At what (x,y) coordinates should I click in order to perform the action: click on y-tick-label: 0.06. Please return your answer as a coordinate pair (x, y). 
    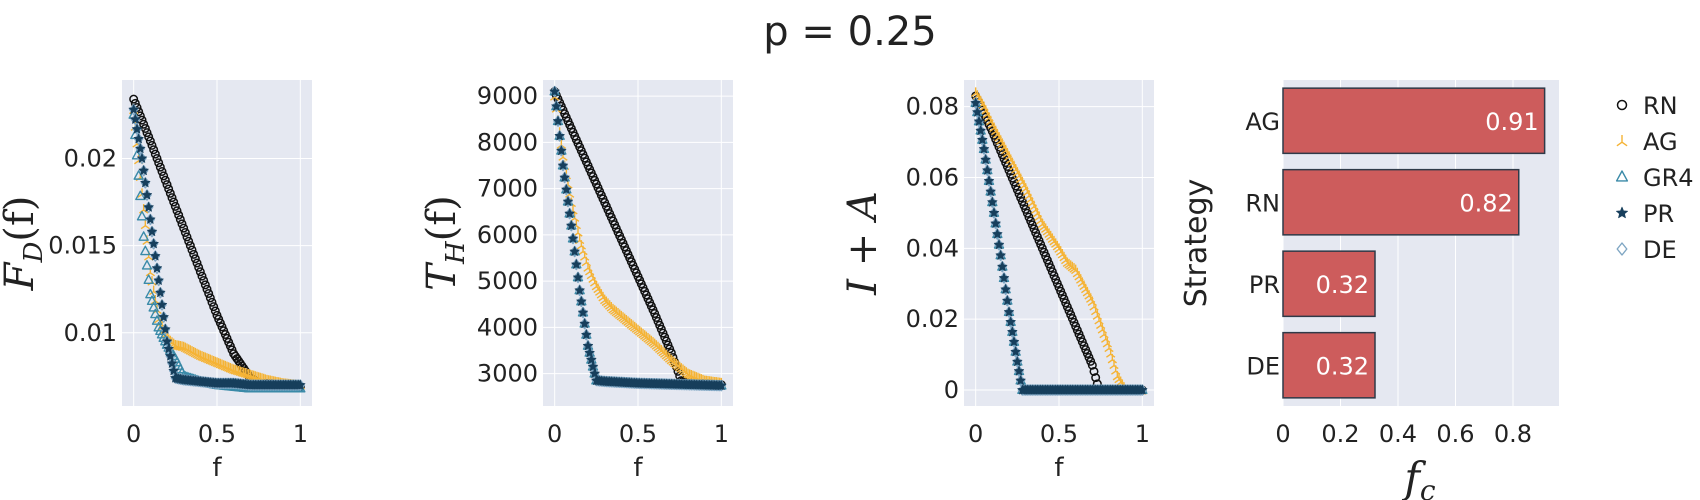
    Looking at the image, I should click on (932, 177).